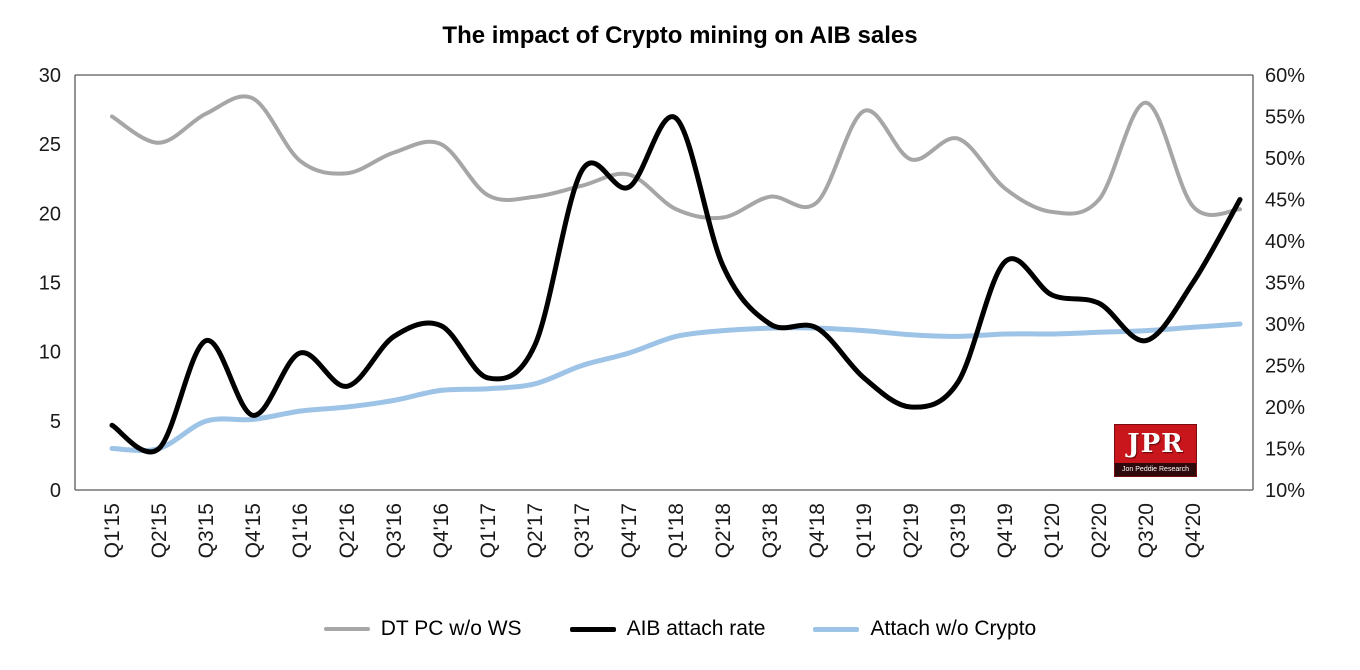 This screenshot has height=670, width=1360. Describe the element at coordinates (50, 214) in the screenshot. I see `svg-text: 20` at that location.